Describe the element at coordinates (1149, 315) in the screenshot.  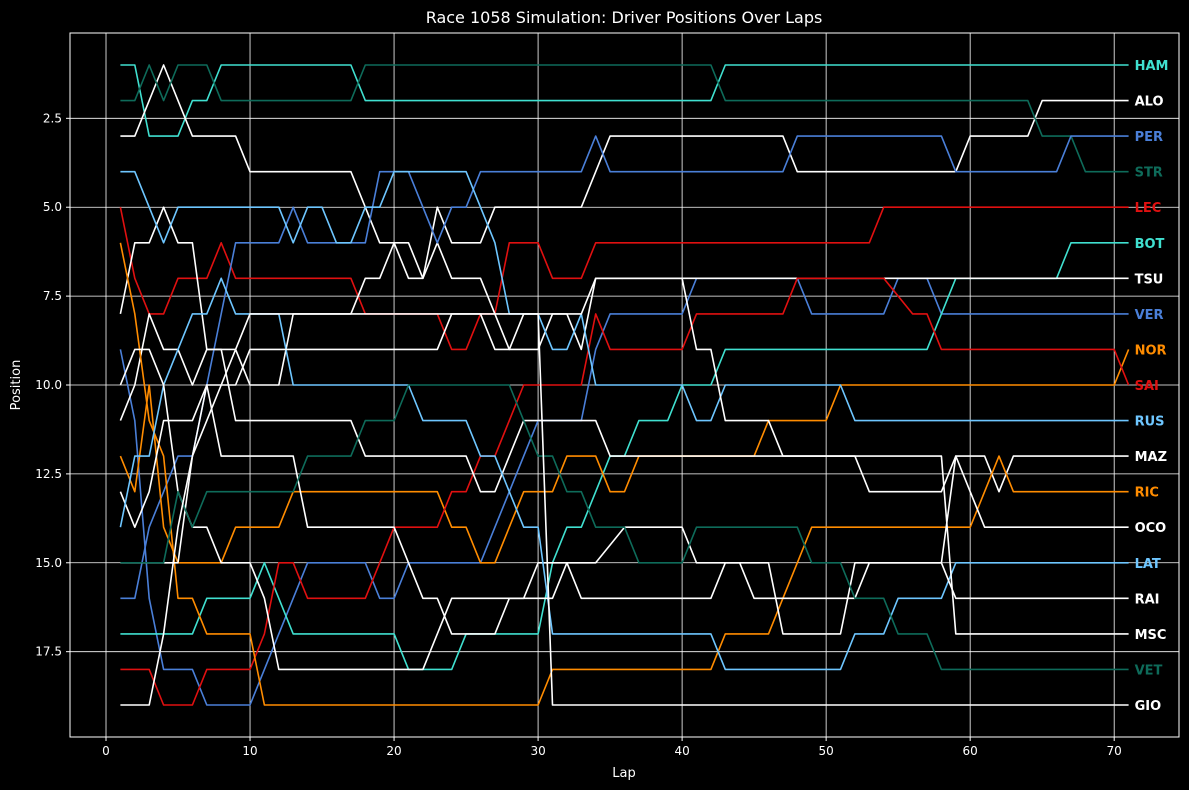
I see `driver-label-ver: VER` at that location.